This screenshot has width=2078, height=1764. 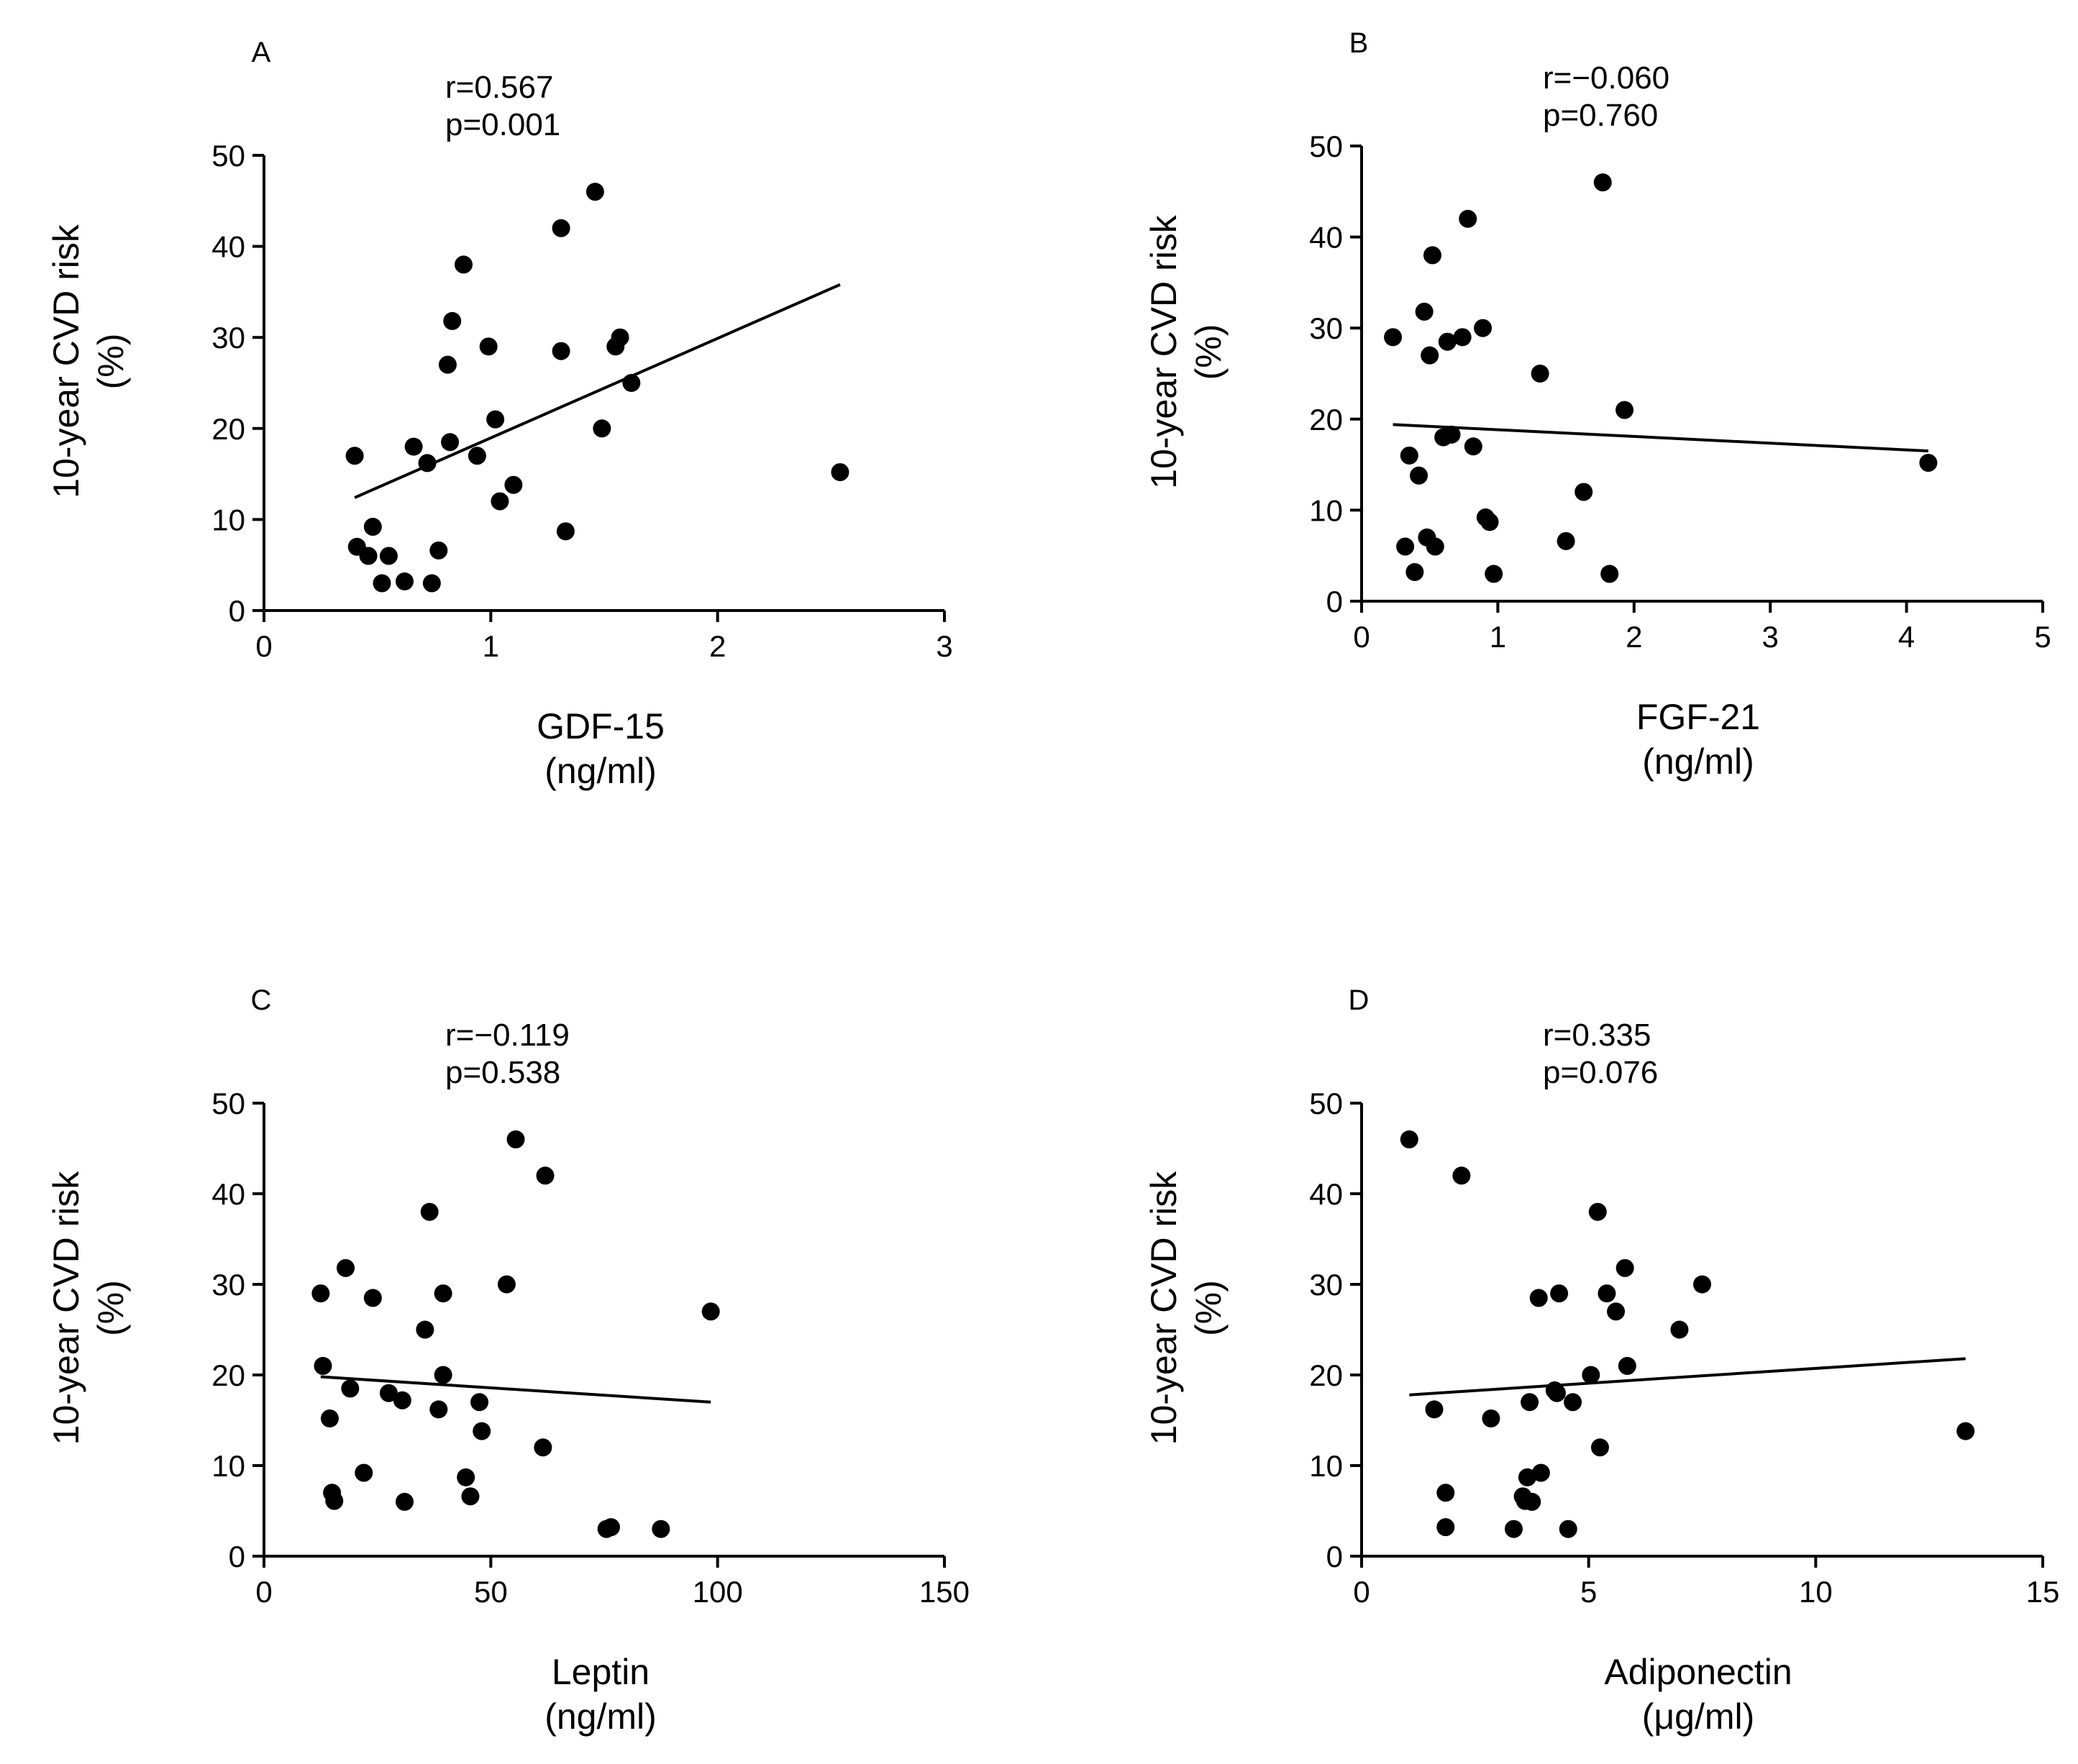 I want to click on y-tick-label: 10, so click(x=228, y=1466).